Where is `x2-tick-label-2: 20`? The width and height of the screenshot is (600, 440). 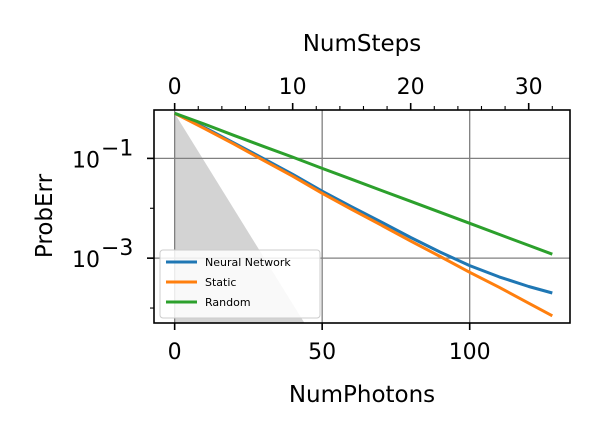
x2-tick-label-2: 20 is located at coordinates (411, 87).